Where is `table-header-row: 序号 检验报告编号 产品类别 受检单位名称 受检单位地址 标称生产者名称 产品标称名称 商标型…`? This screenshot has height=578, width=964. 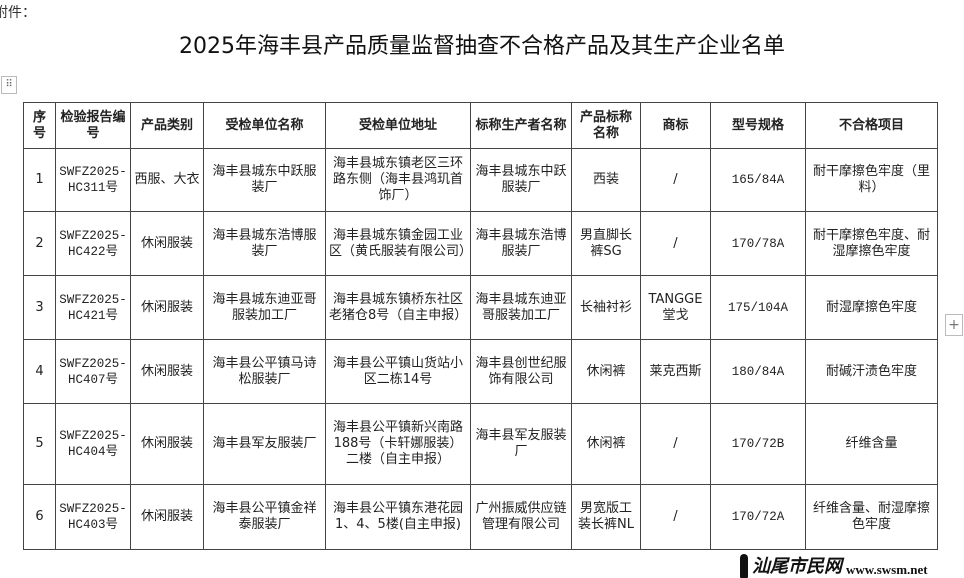 table-header-row: 序号 检验报告编号 产品类别 受检单位名称 受检单位地址 标称生产者名称 产品标称名称 商标型… is located at coordinates (480, 125).